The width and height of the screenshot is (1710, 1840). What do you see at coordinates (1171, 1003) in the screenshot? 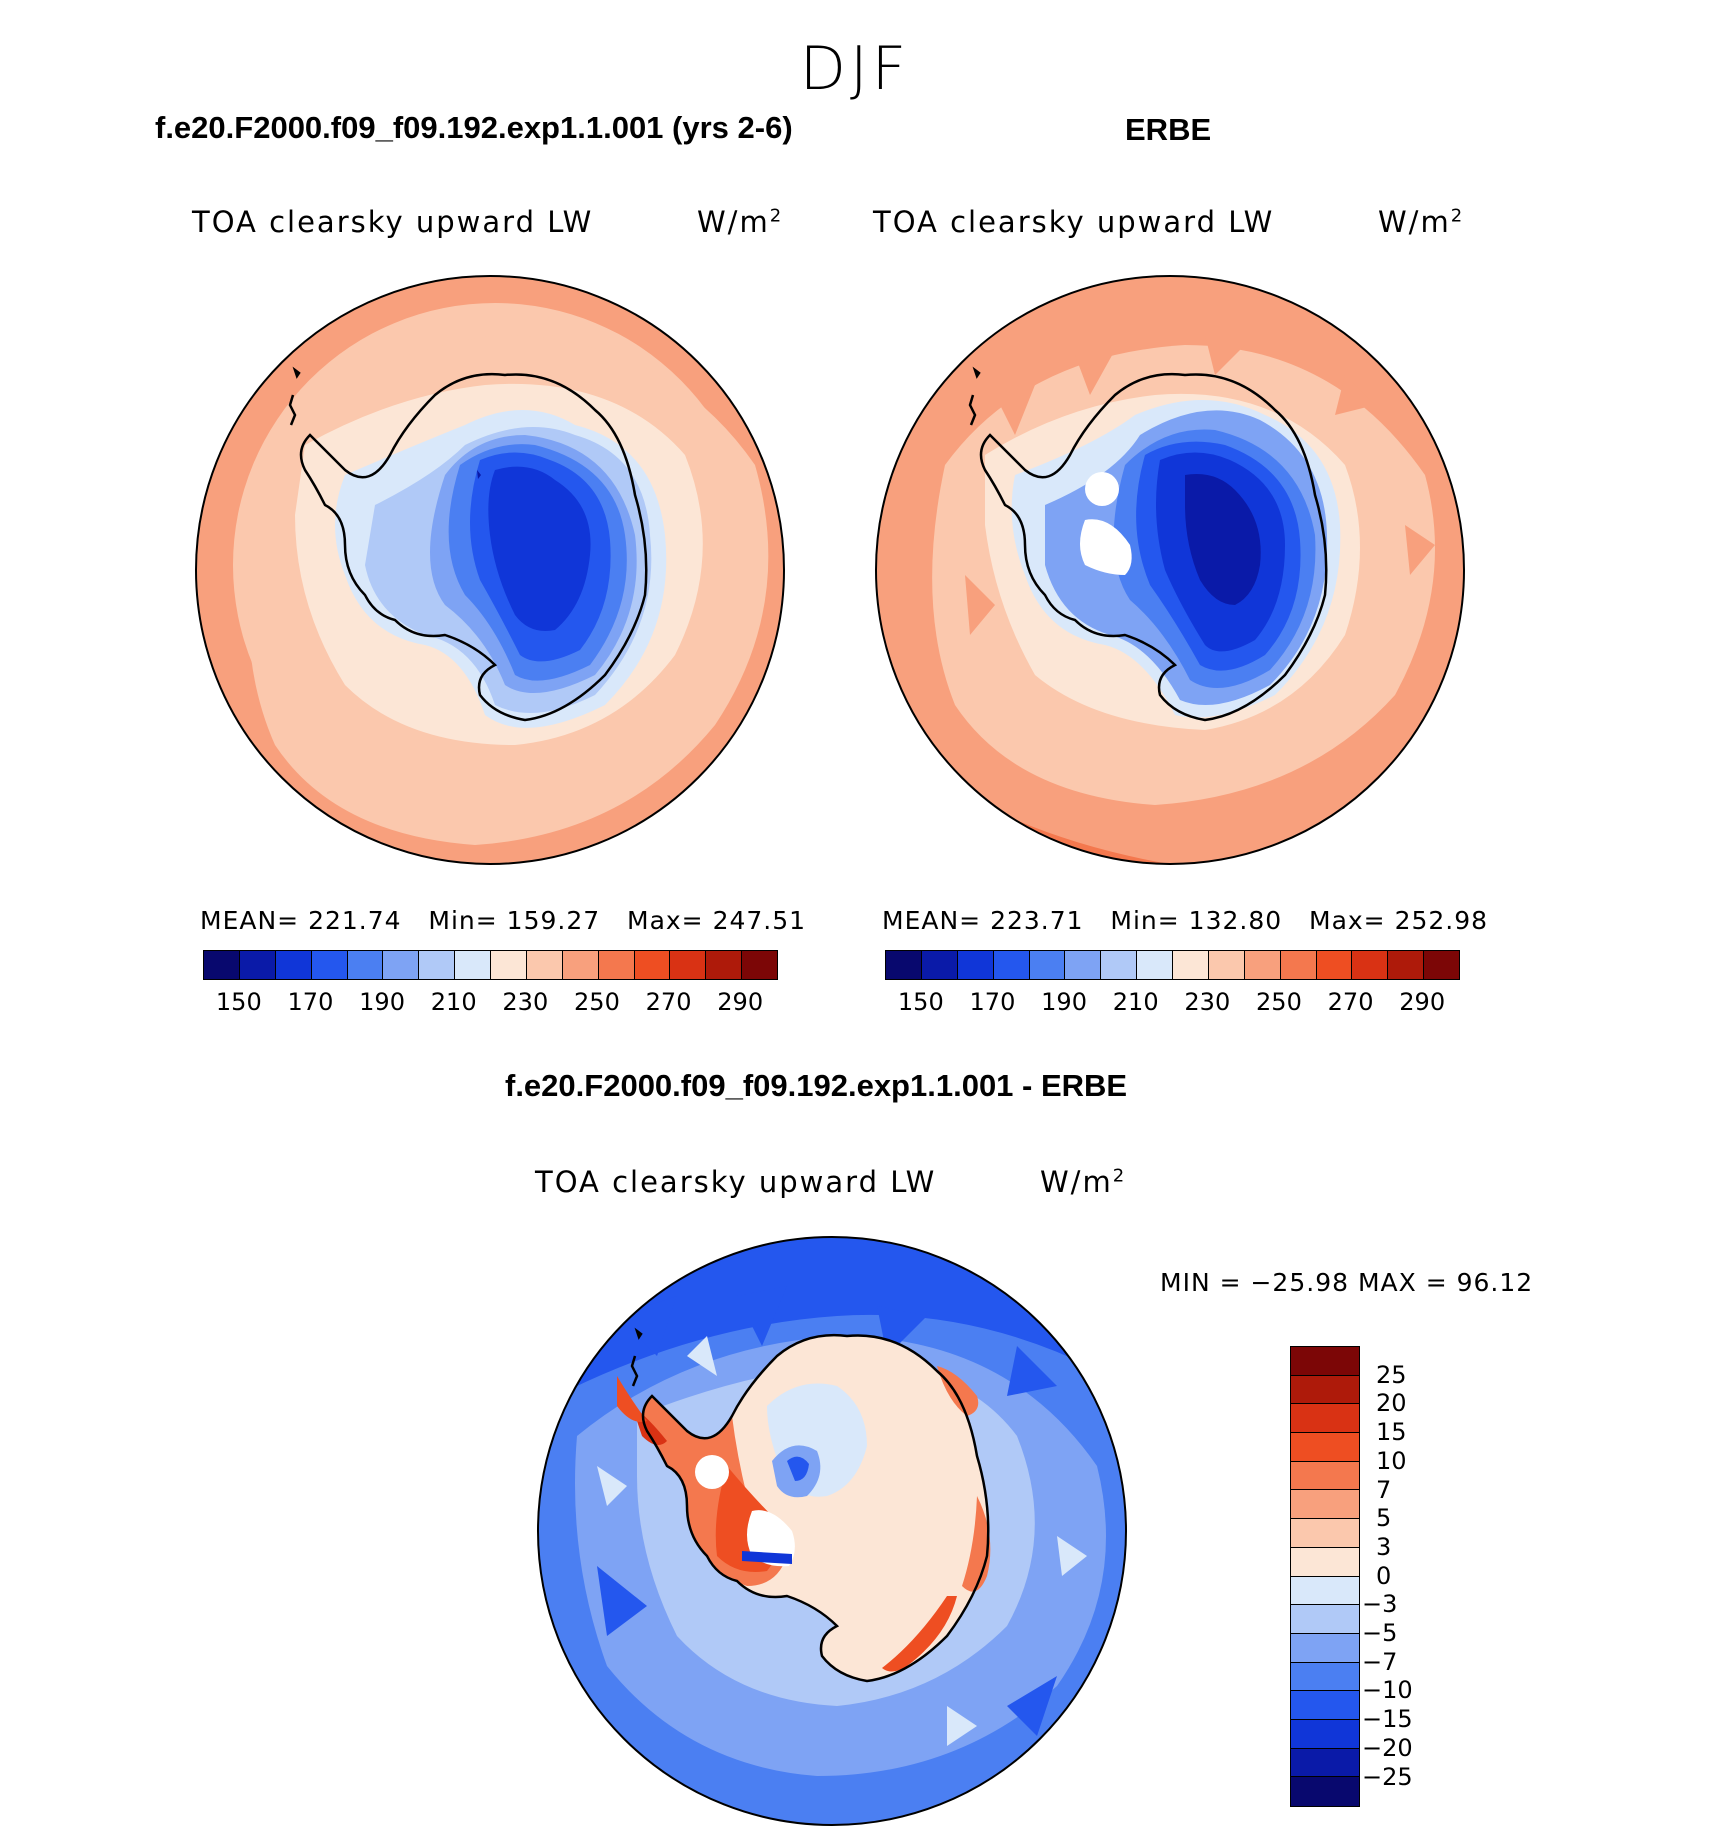
I see `obs-colorbar-labels: 150 170 190 210 230 250 270 290` at bounding box center [1171, 1003].